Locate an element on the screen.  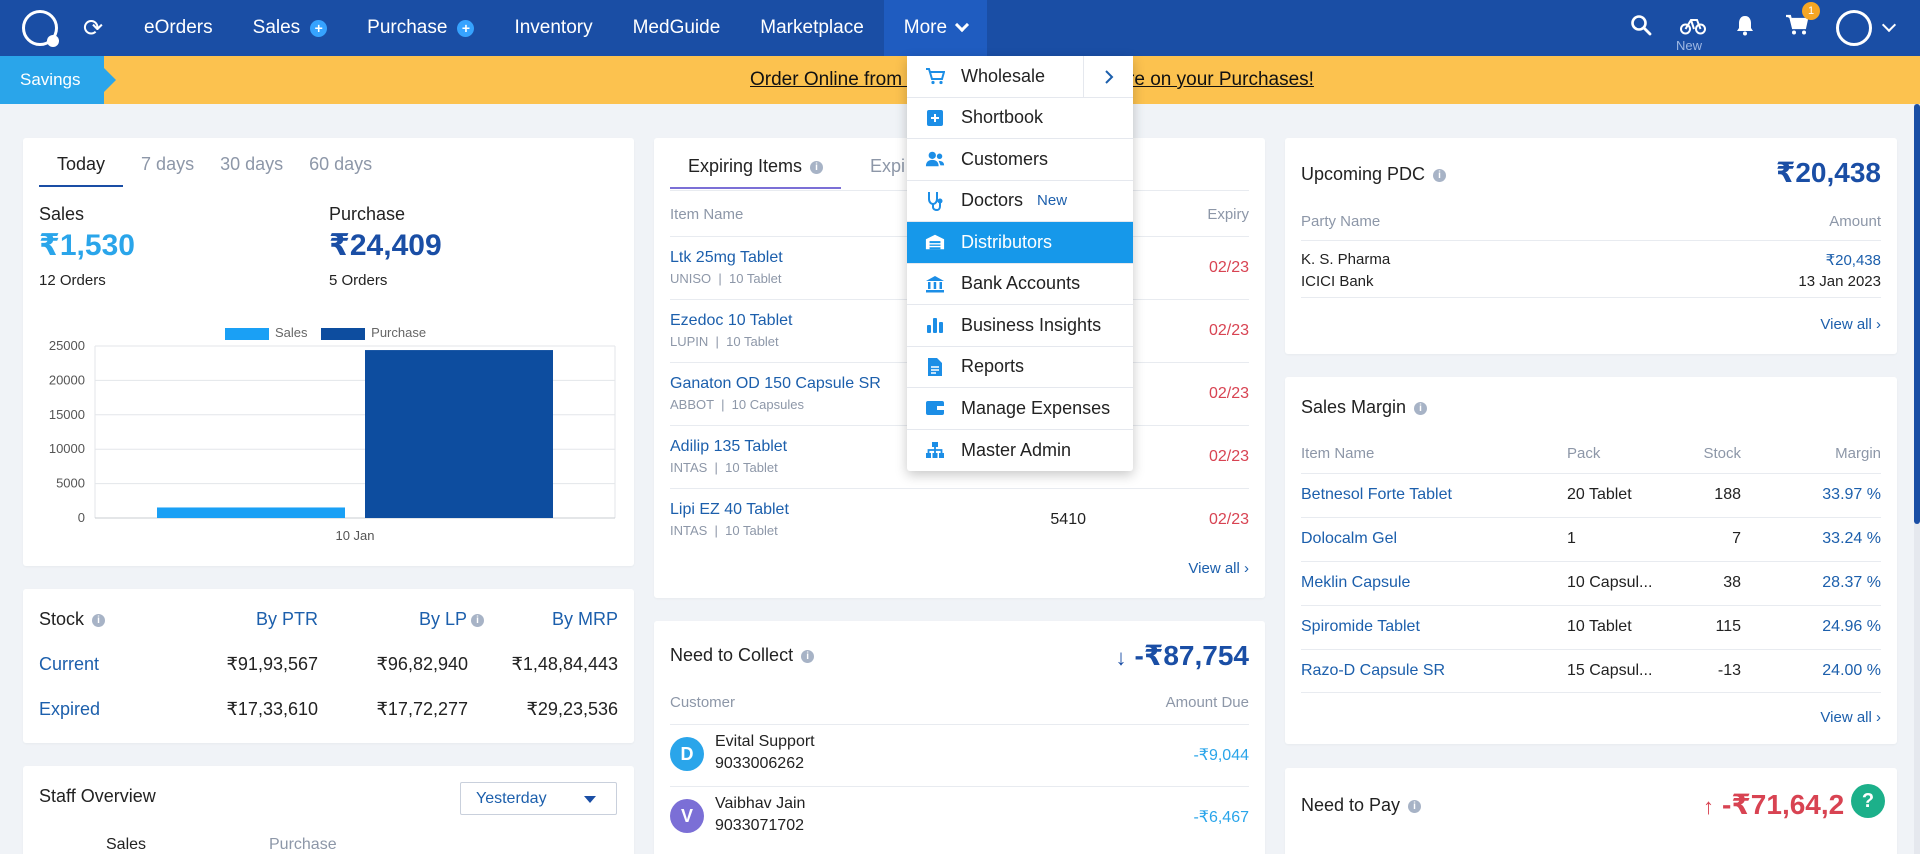
help-button: ? is located at coordinates (1868, 801).